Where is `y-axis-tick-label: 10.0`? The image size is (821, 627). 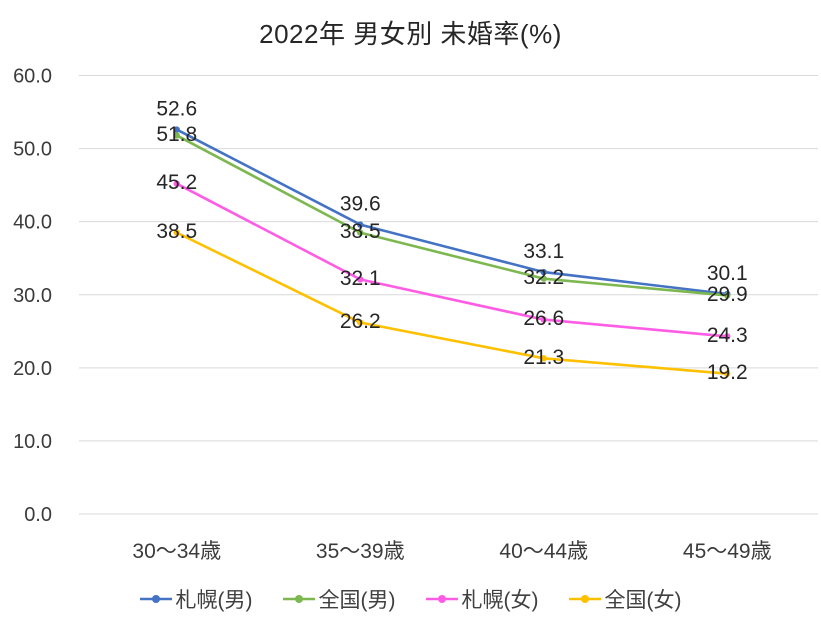 y-axis-tick-label: 10.0 is located at coordinates (32, 442).